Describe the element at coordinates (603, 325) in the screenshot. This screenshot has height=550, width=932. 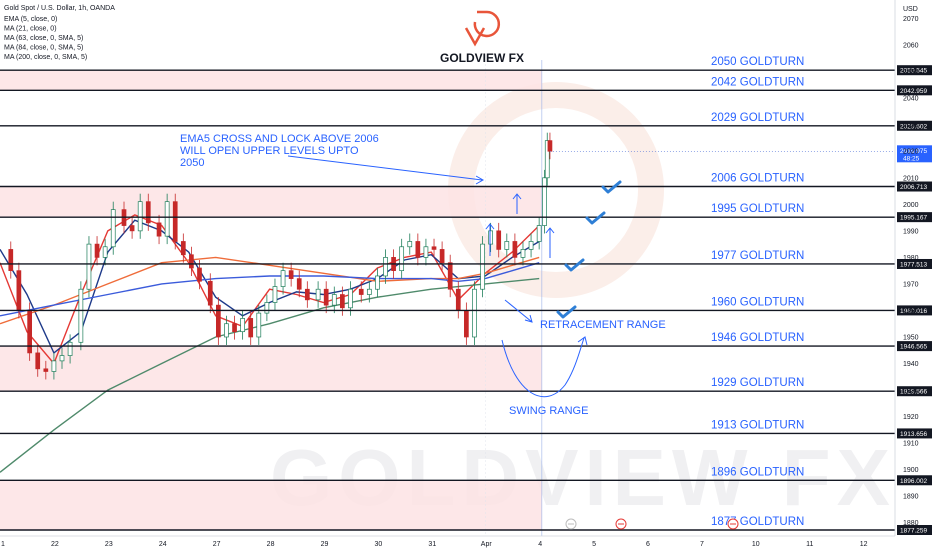
I see `annotation-retracement-0: RETRACEMENT RANGE` at that location.